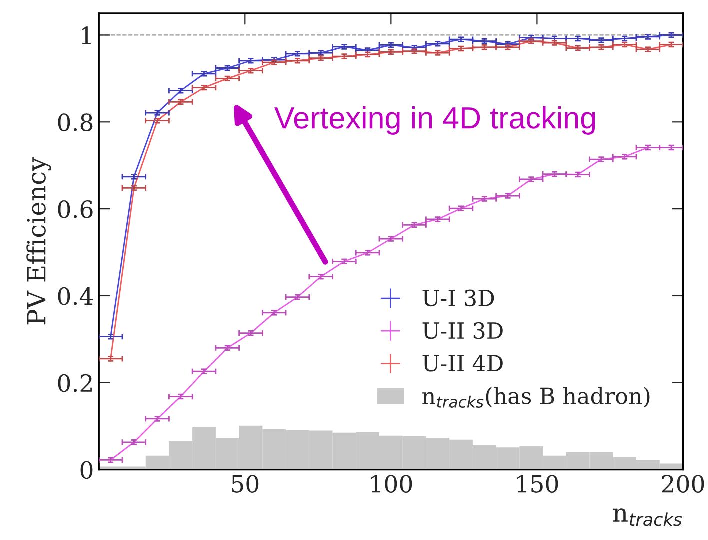 The width and height of the screenshot is (708, 540). I want to click on y-tick-label: 0.8, so click(75, 123).